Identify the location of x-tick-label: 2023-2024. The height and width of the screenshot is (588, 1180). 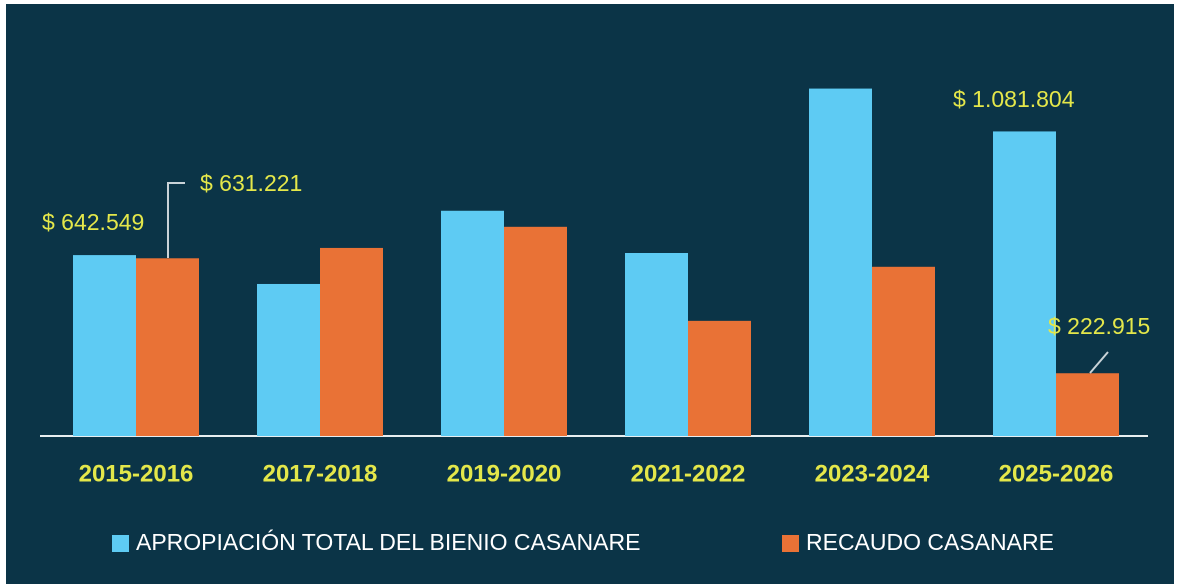
(872, 473).